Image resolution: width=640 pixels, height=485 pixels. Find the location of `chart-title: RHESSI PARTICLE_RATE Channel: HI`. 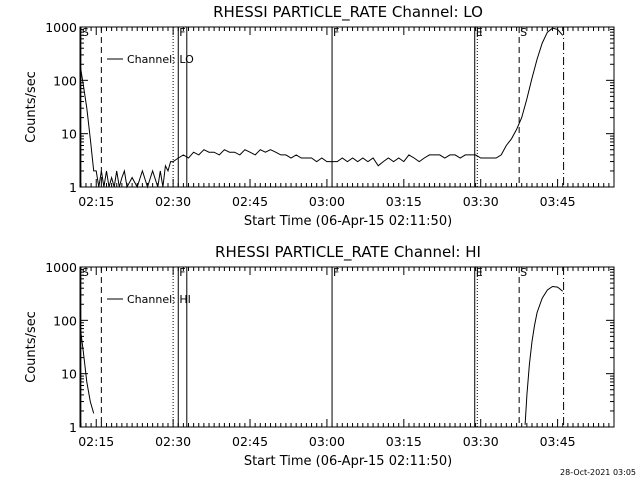

chart-title: RHESSI PARTICLE_RATE Channel: HI is located at coordinates (348, 252).